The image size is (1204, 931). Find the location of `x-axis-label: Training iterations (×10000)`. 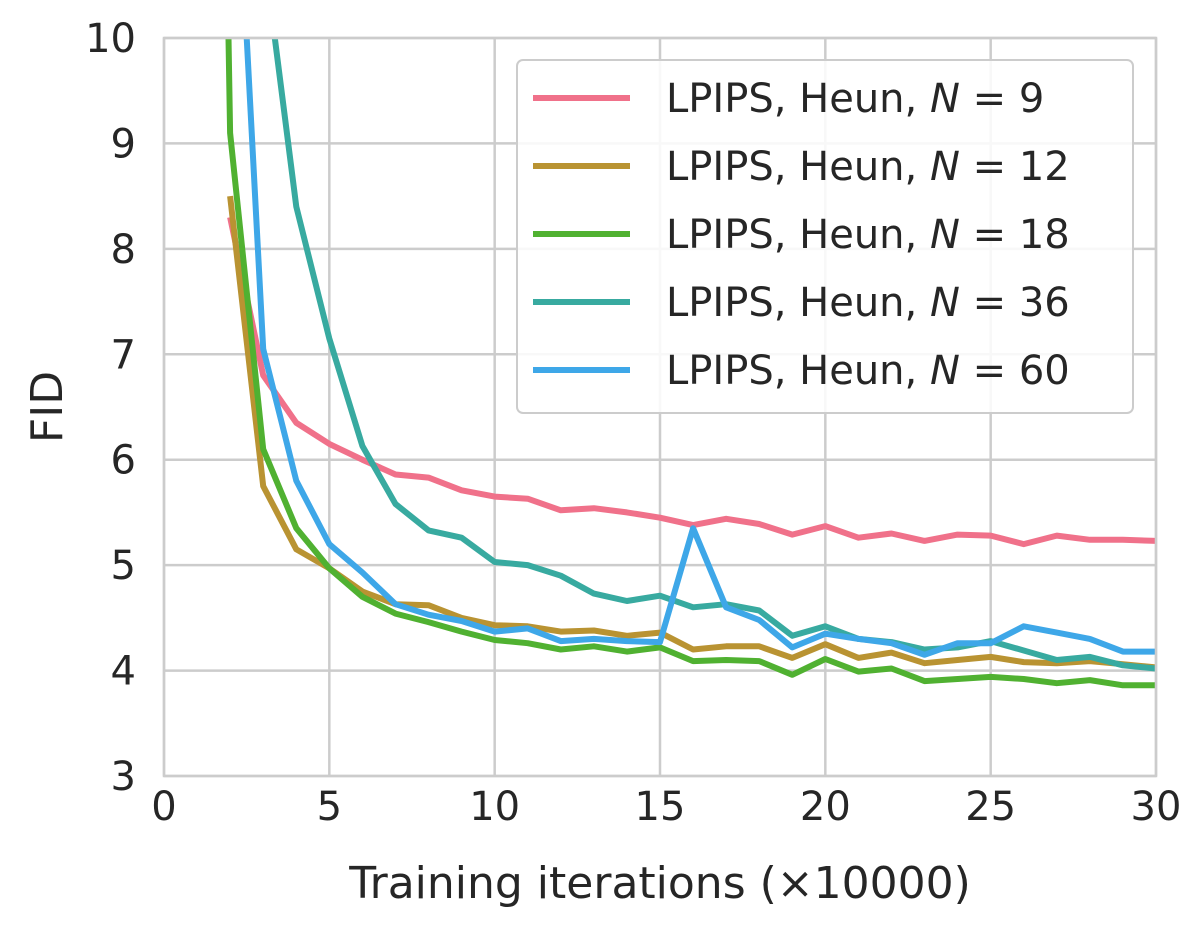

x-axis-label: Training iterations (×10000) is located at coordinates (659, 883).